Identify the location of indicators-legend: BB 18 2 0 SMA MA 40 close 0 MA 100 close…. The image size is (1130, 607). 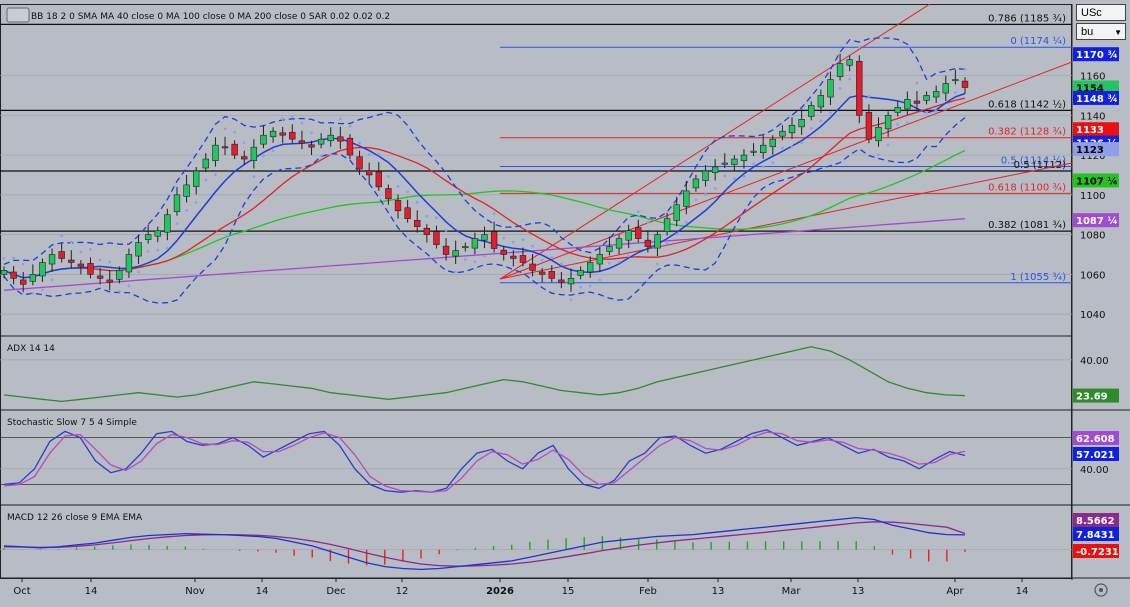
(210, 17).